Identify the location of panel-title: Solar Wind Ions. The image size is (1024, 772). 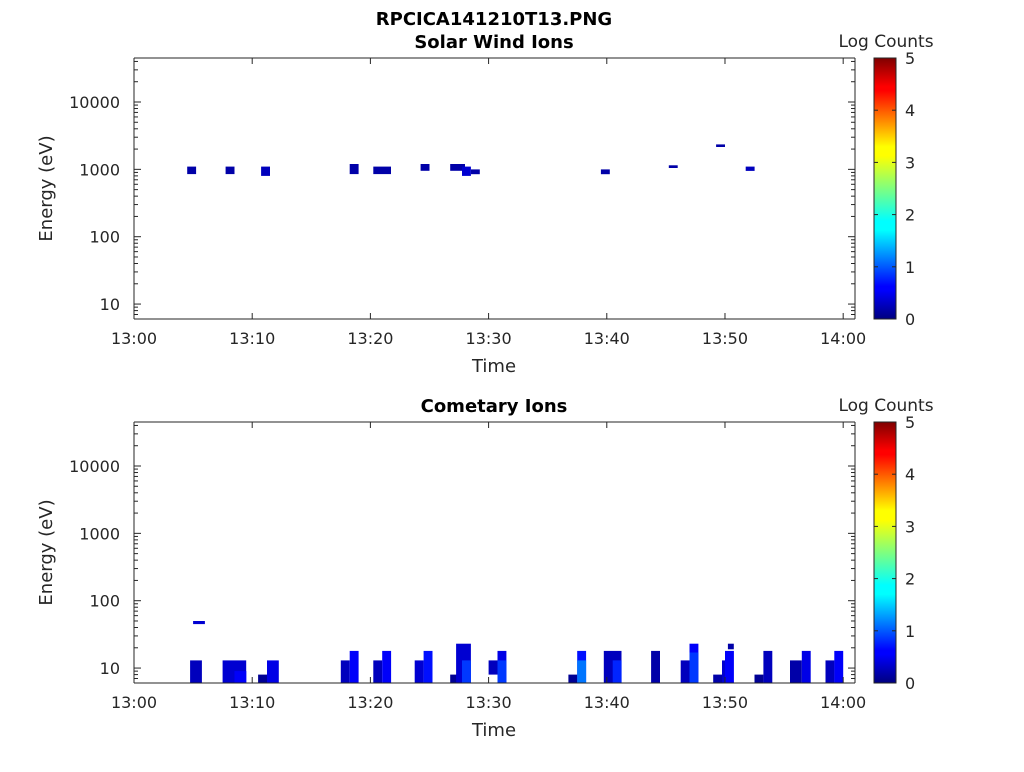
(493, 42).